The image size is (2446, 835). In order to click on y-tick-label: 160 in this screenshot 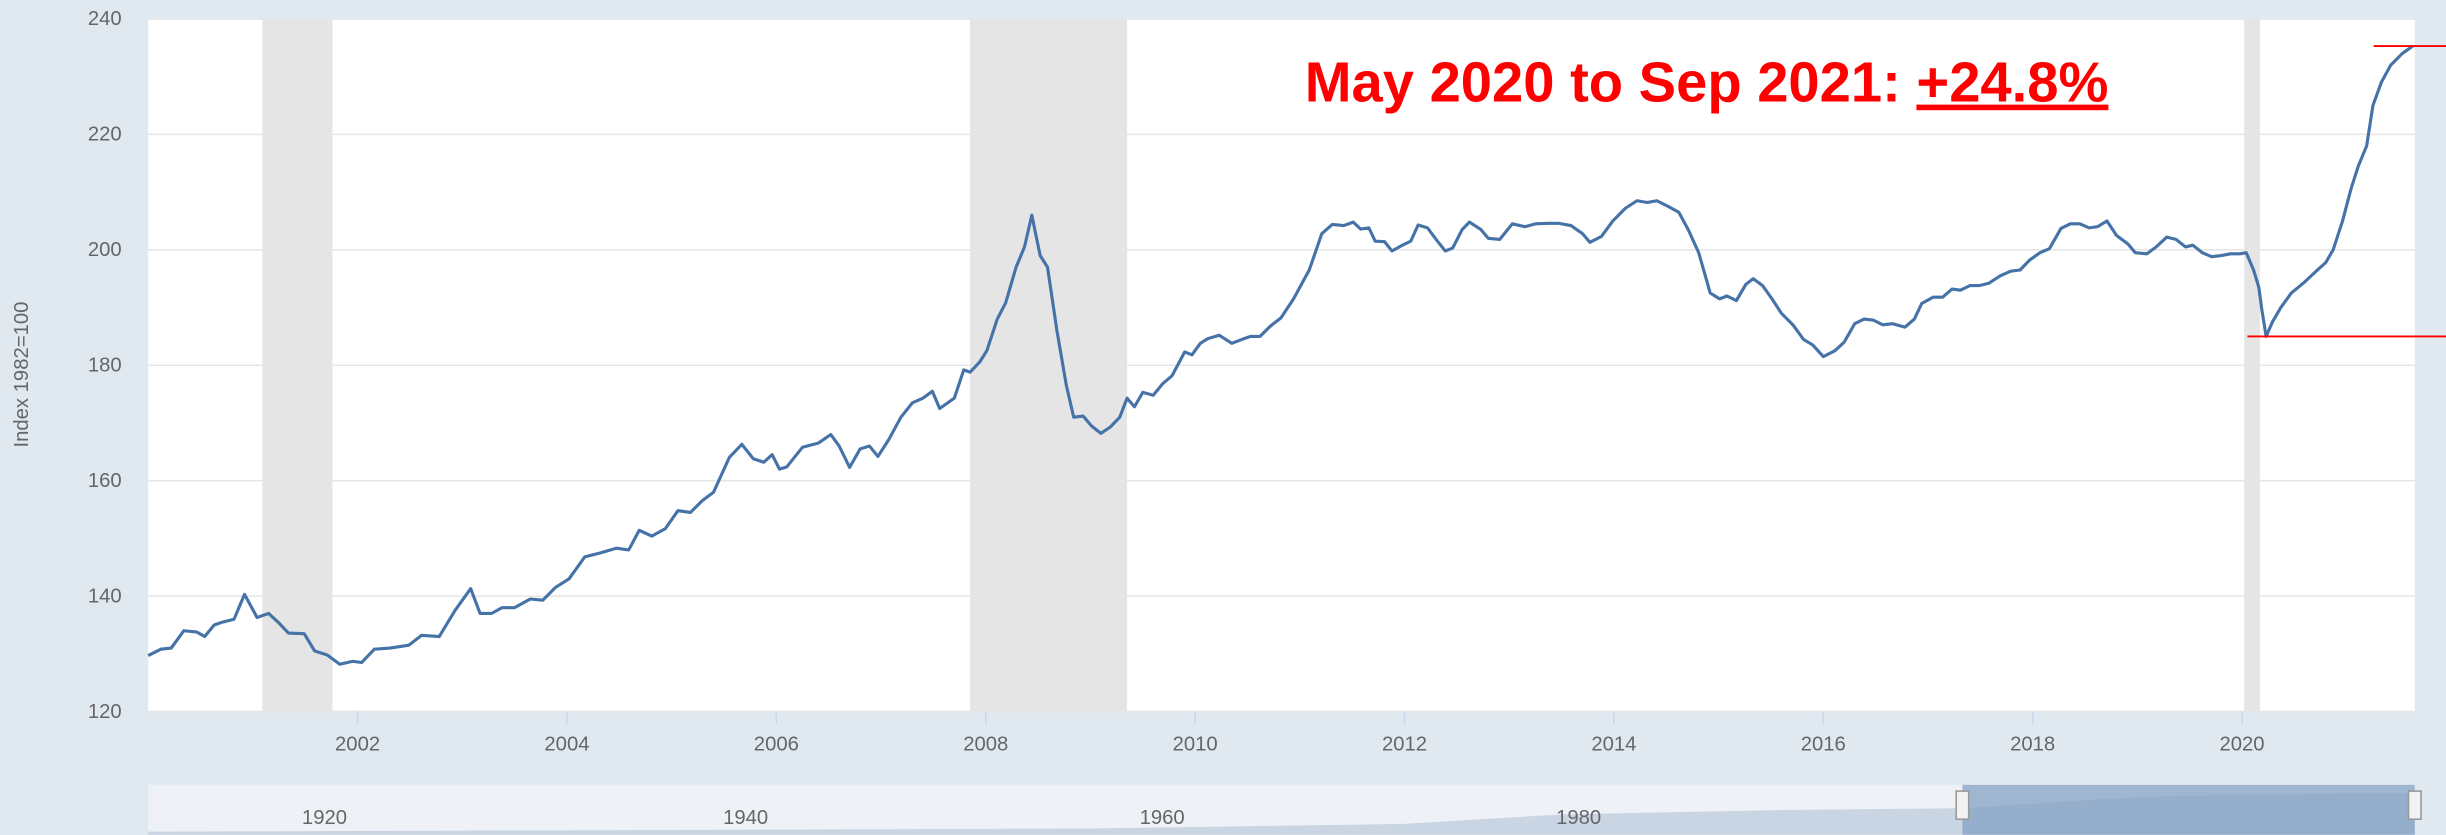, I will do `click(105, 481)`.